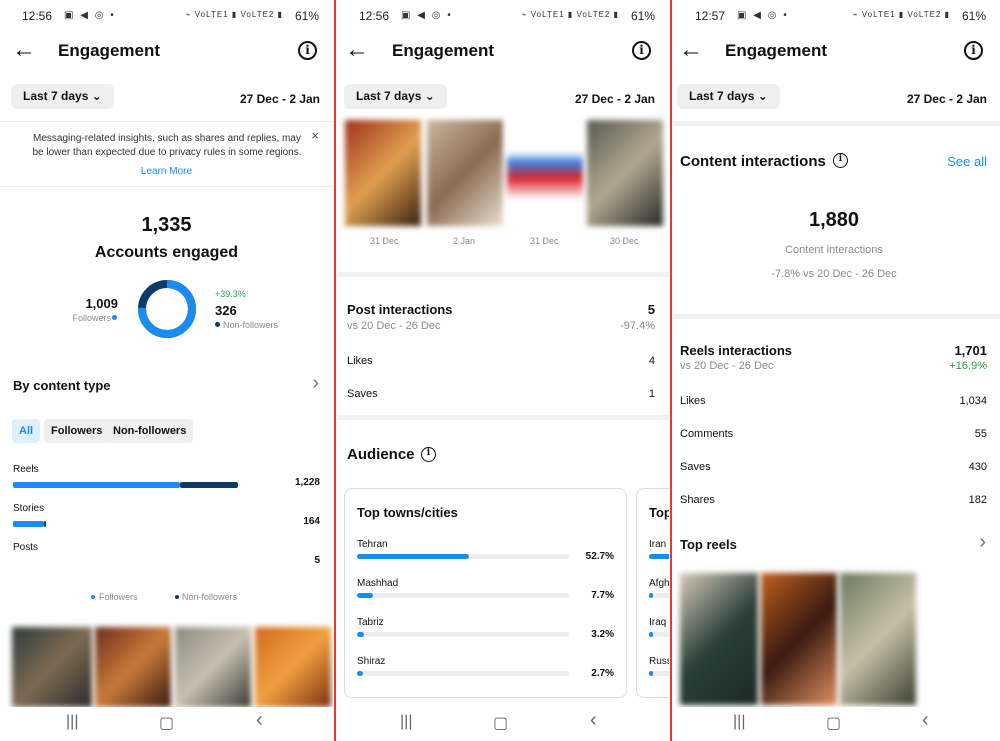 This screenshot has height=741, width=1000. What do you see at coordinates (659, 583) in the screenshot?
I see `country-name: Afgh` at bounding box center [659, 583].